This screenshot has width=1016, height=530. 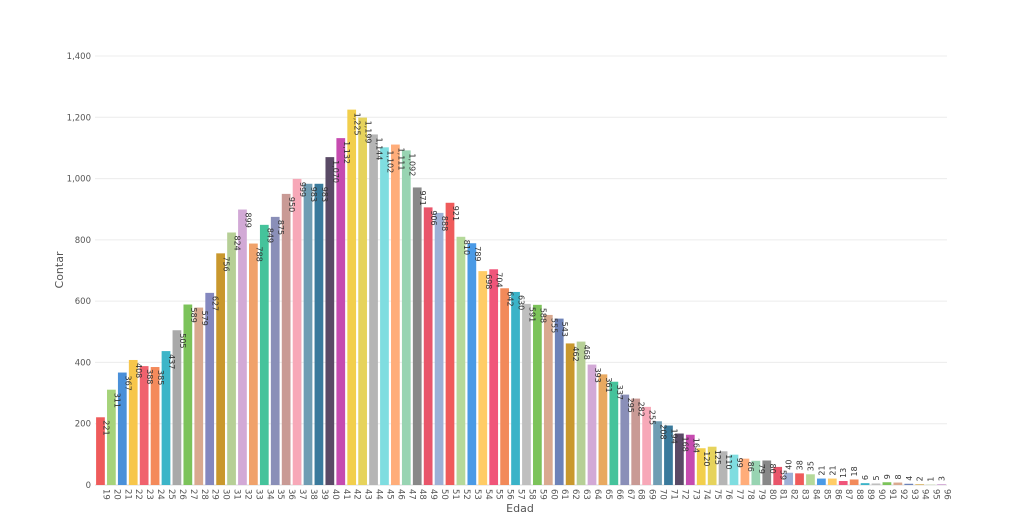 I want to click on x-tick-label: 49, so click(x=433, y=494).